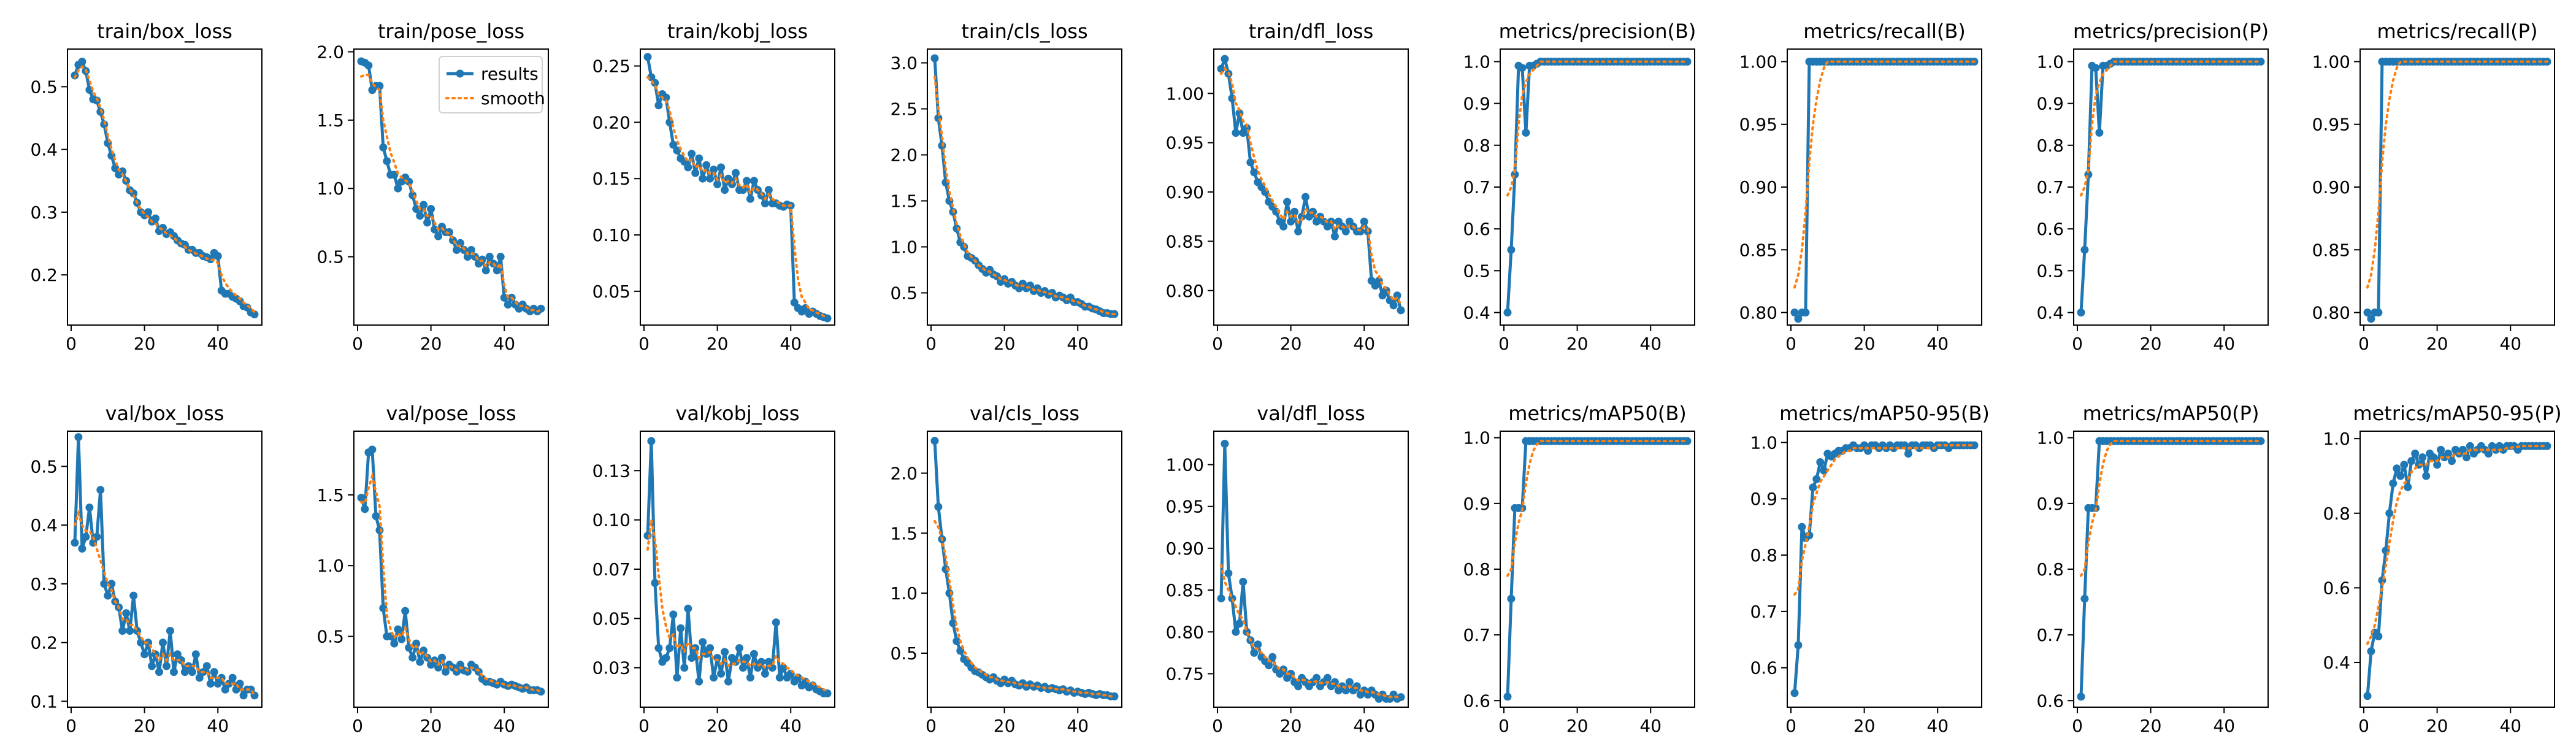 The image size is (2576, 736). I want to click on legend: results smooth, so click(492, 84).